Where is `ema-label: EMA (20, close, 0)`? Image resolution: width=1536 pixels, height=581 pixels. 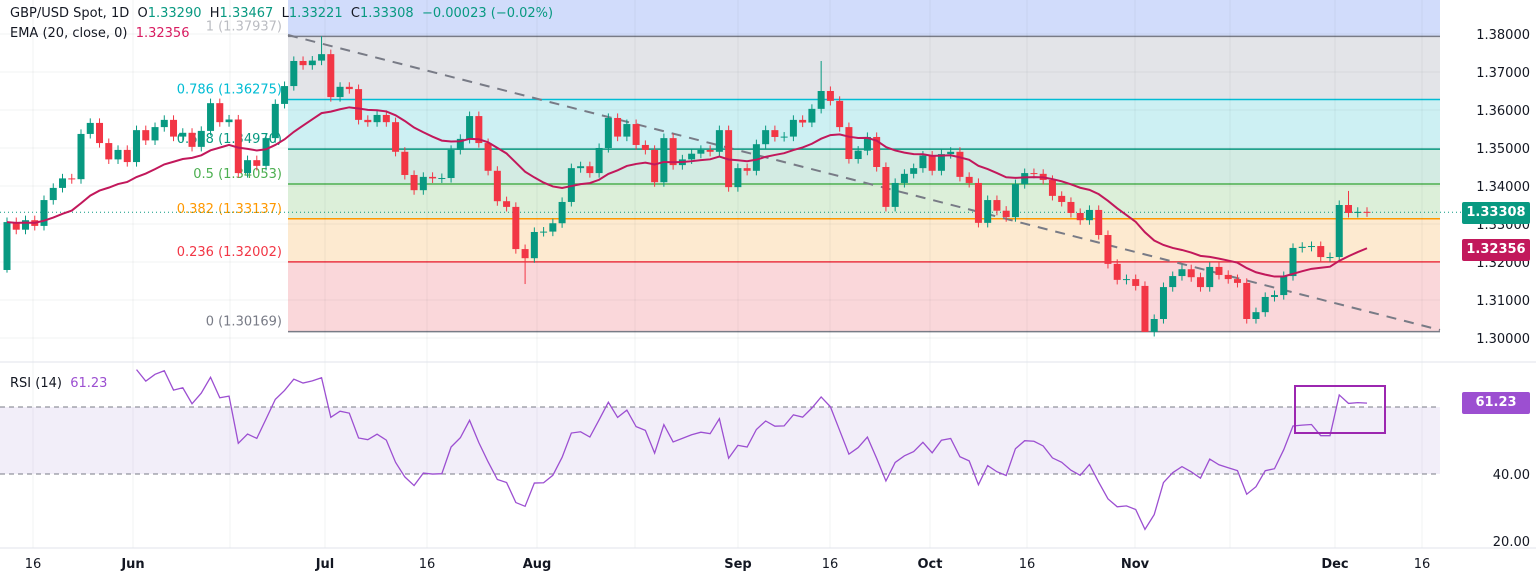 ema-label: EMA (20, close, 0) is located at coordinates (69, 33).